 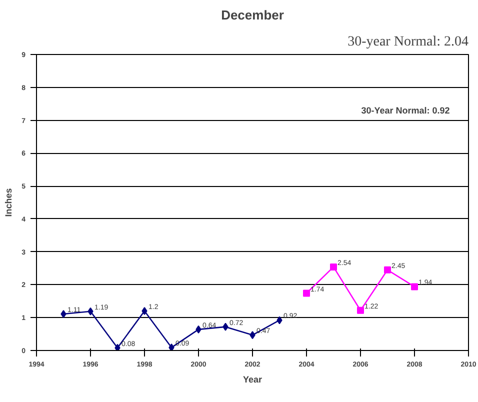 I want to click on text: 30-year Normal: 2.04, so click(x=408, y=42).